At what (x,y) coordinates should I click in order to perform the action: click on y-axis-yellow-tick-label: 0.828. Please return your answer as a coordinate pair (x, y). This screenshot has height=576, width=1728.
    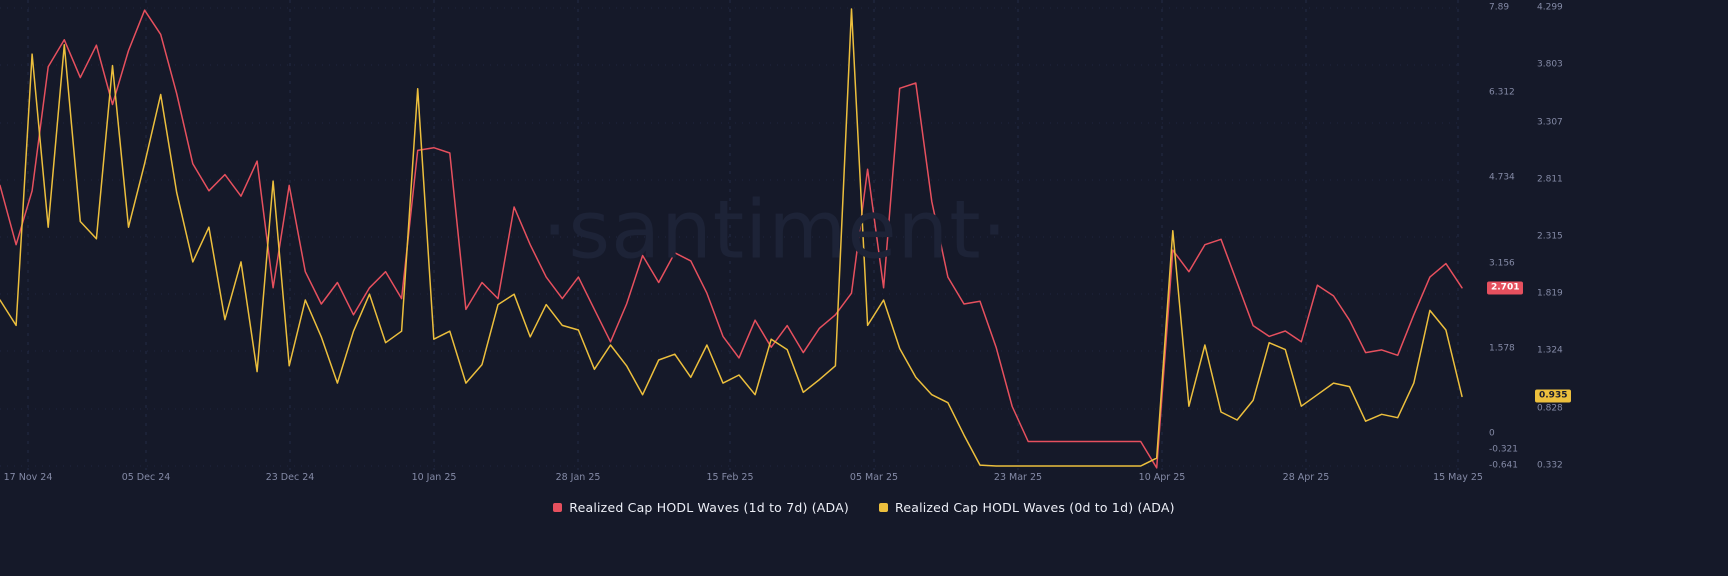
    Looking at the image, I should click on (1550, 408).